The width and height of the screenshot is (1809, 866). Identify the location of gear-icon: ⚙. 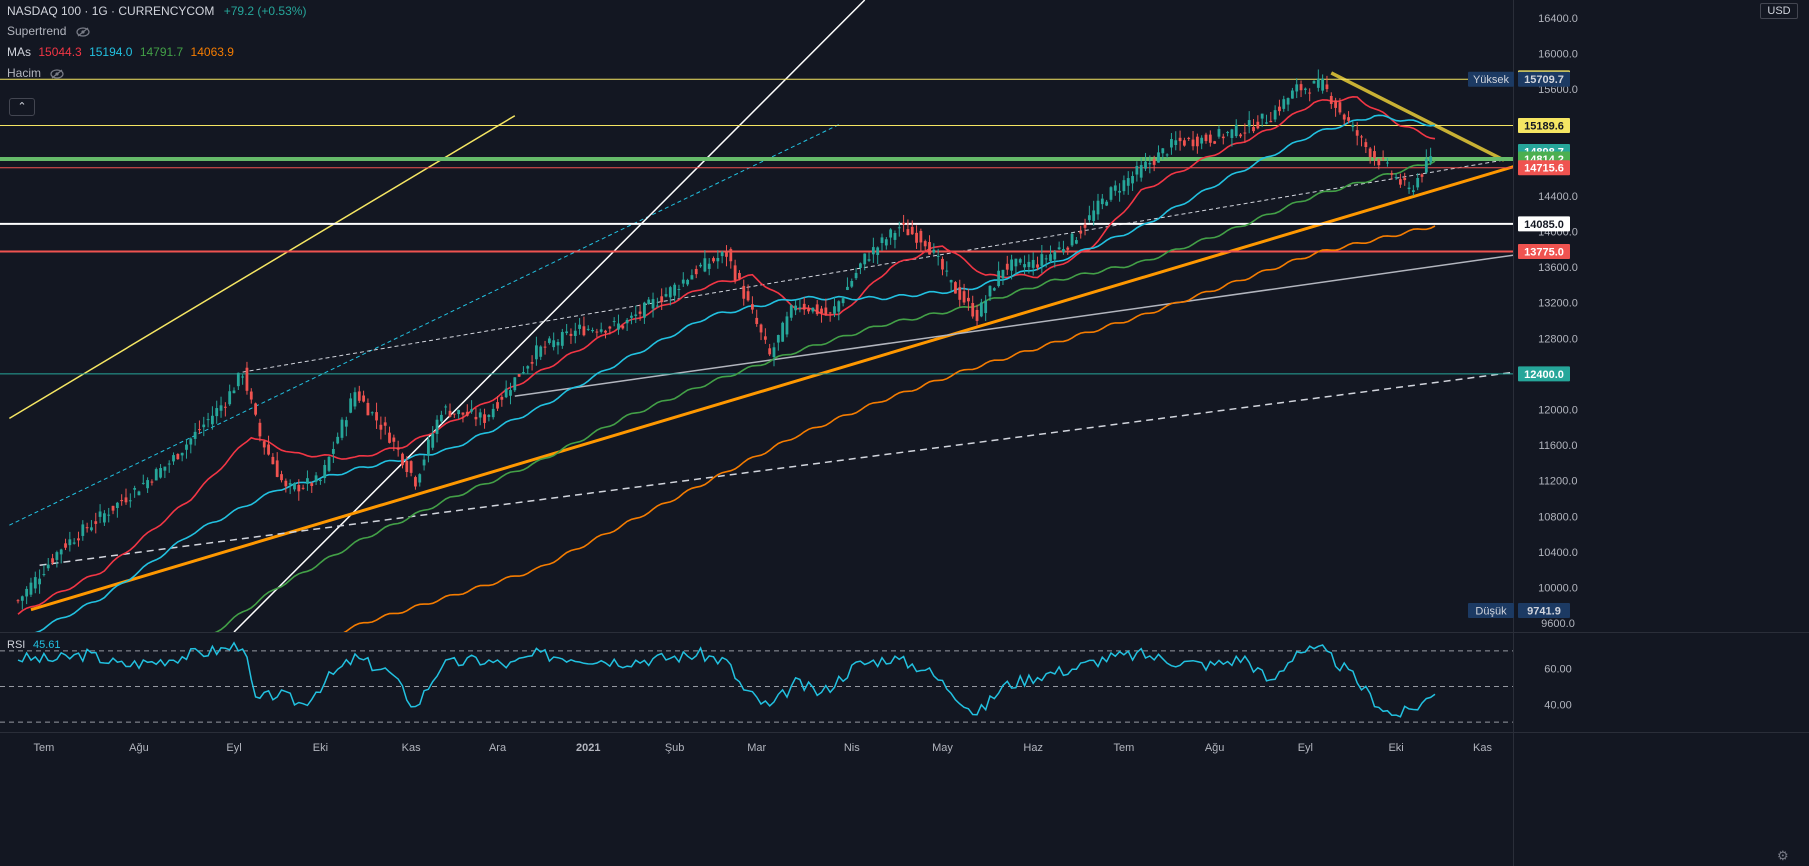
(1783, 855).